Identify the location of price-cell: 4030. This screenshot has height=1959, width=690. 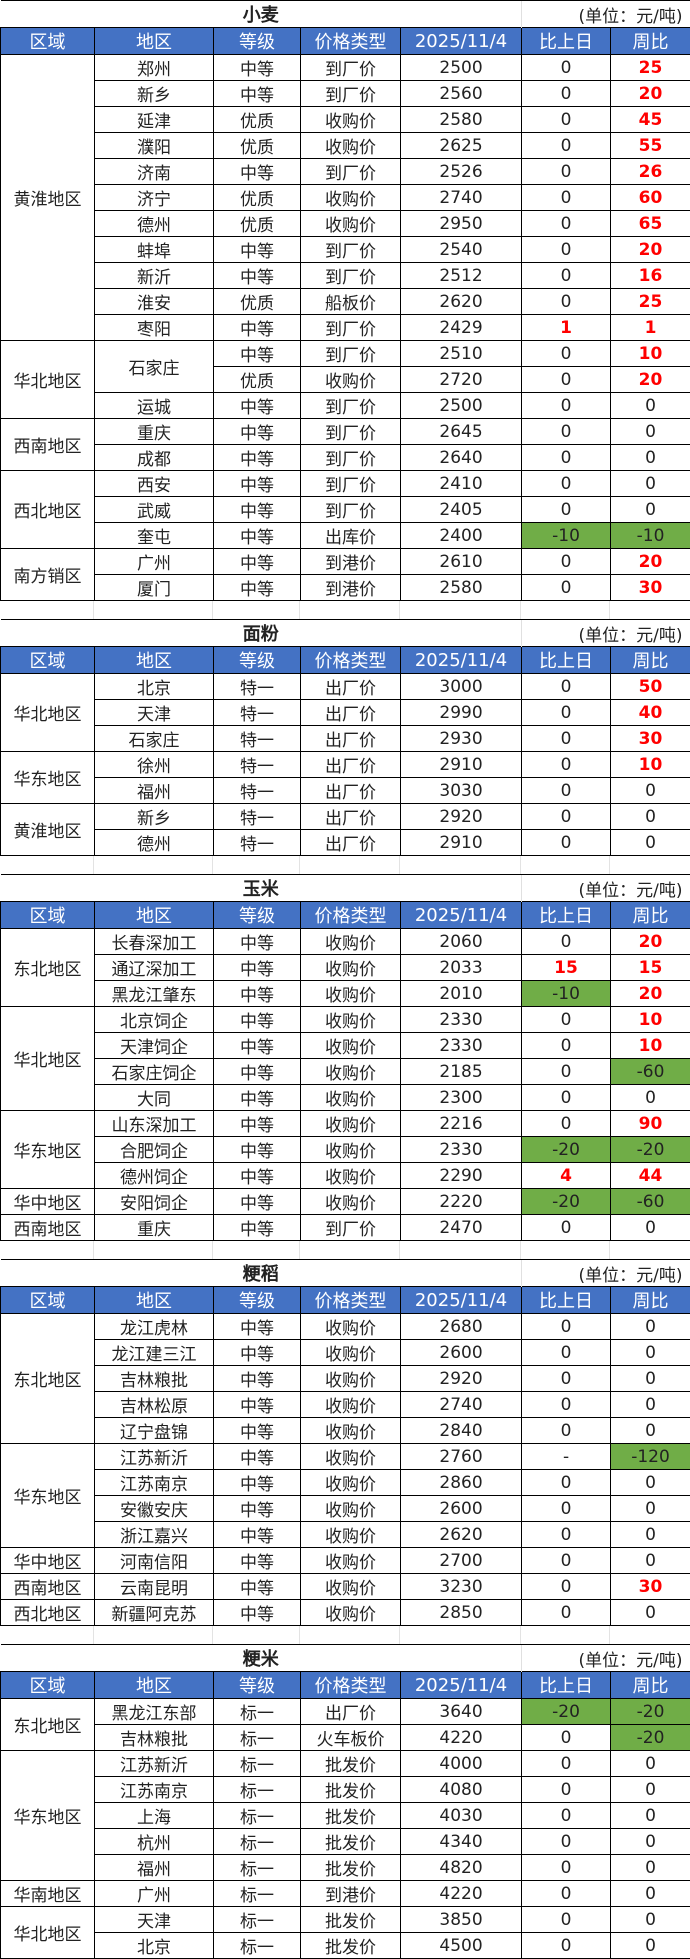
(461, 1816).